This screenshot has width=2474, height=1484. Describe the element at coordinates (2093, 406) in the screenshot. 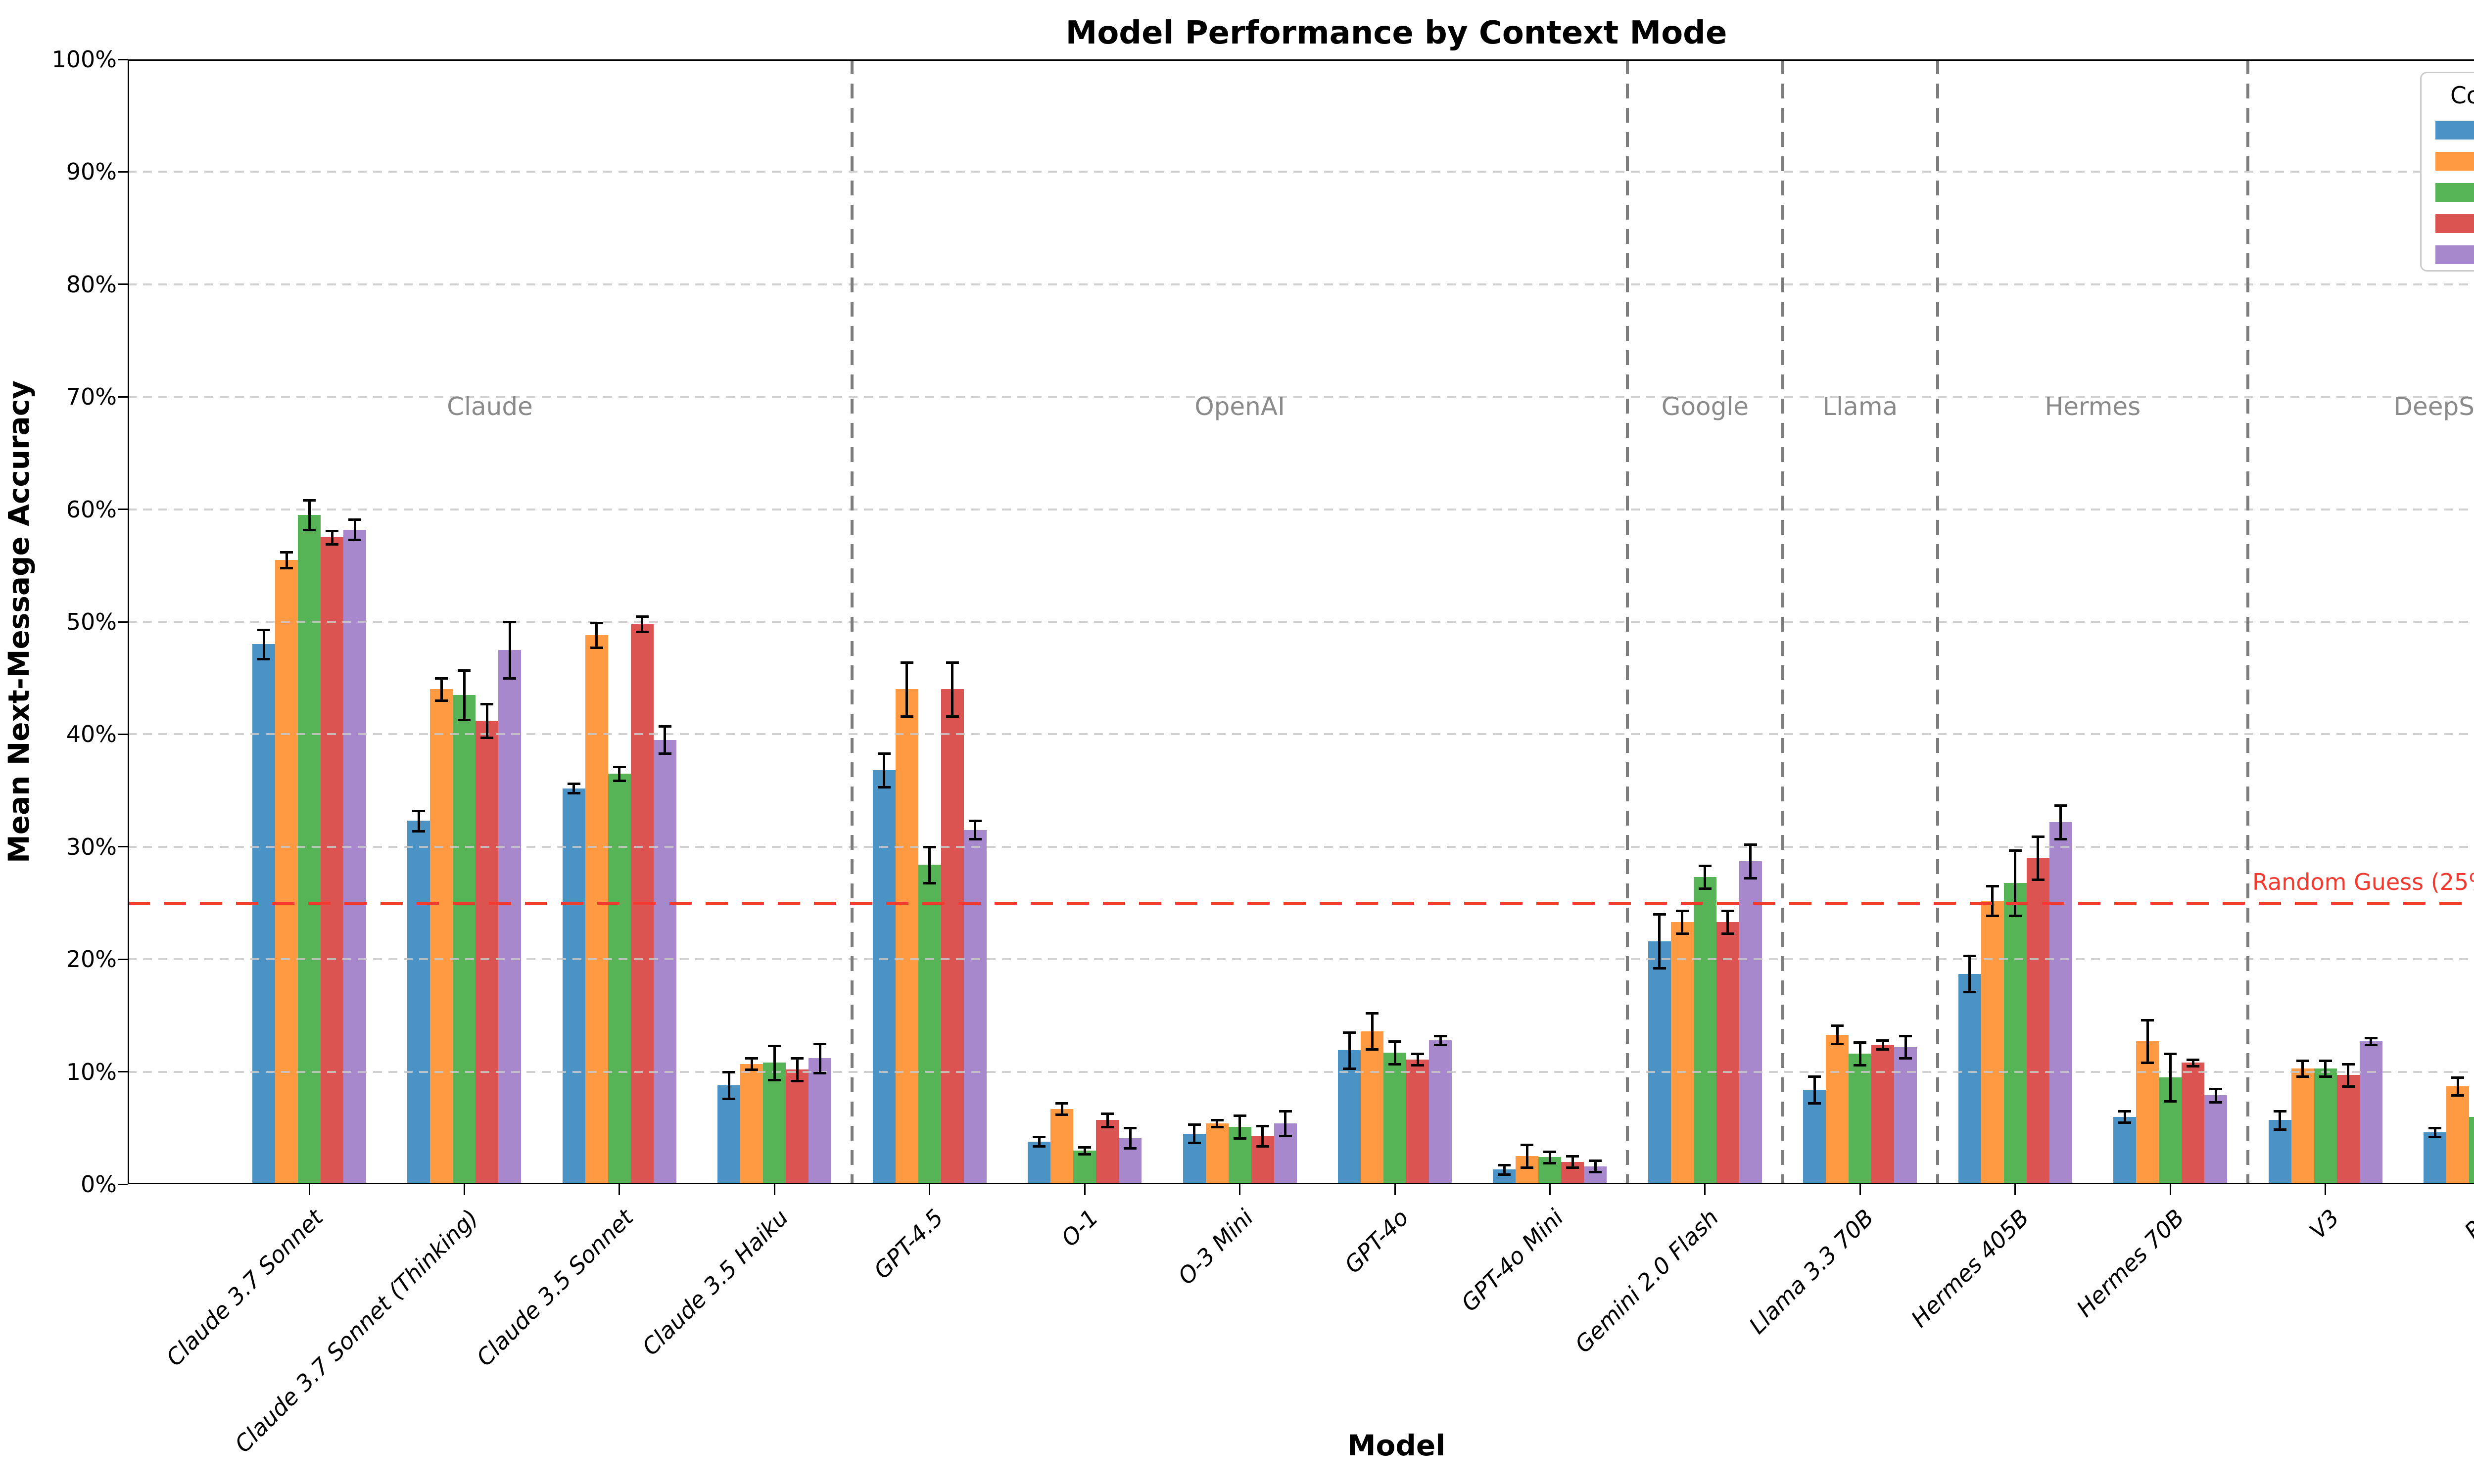

I see `group-label-hermes: Hermes` at that location.